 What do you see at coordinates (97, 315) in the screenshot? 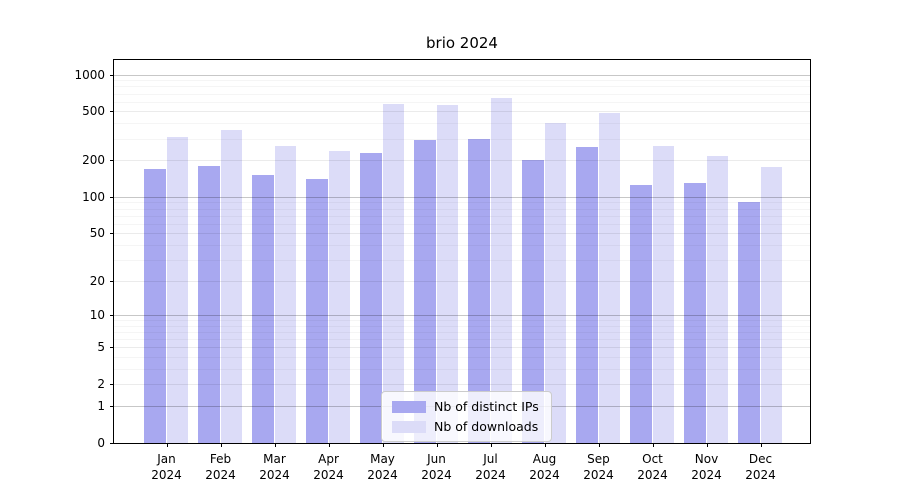
I see `y-tick-label: 10` at bounding box center [97, 315].